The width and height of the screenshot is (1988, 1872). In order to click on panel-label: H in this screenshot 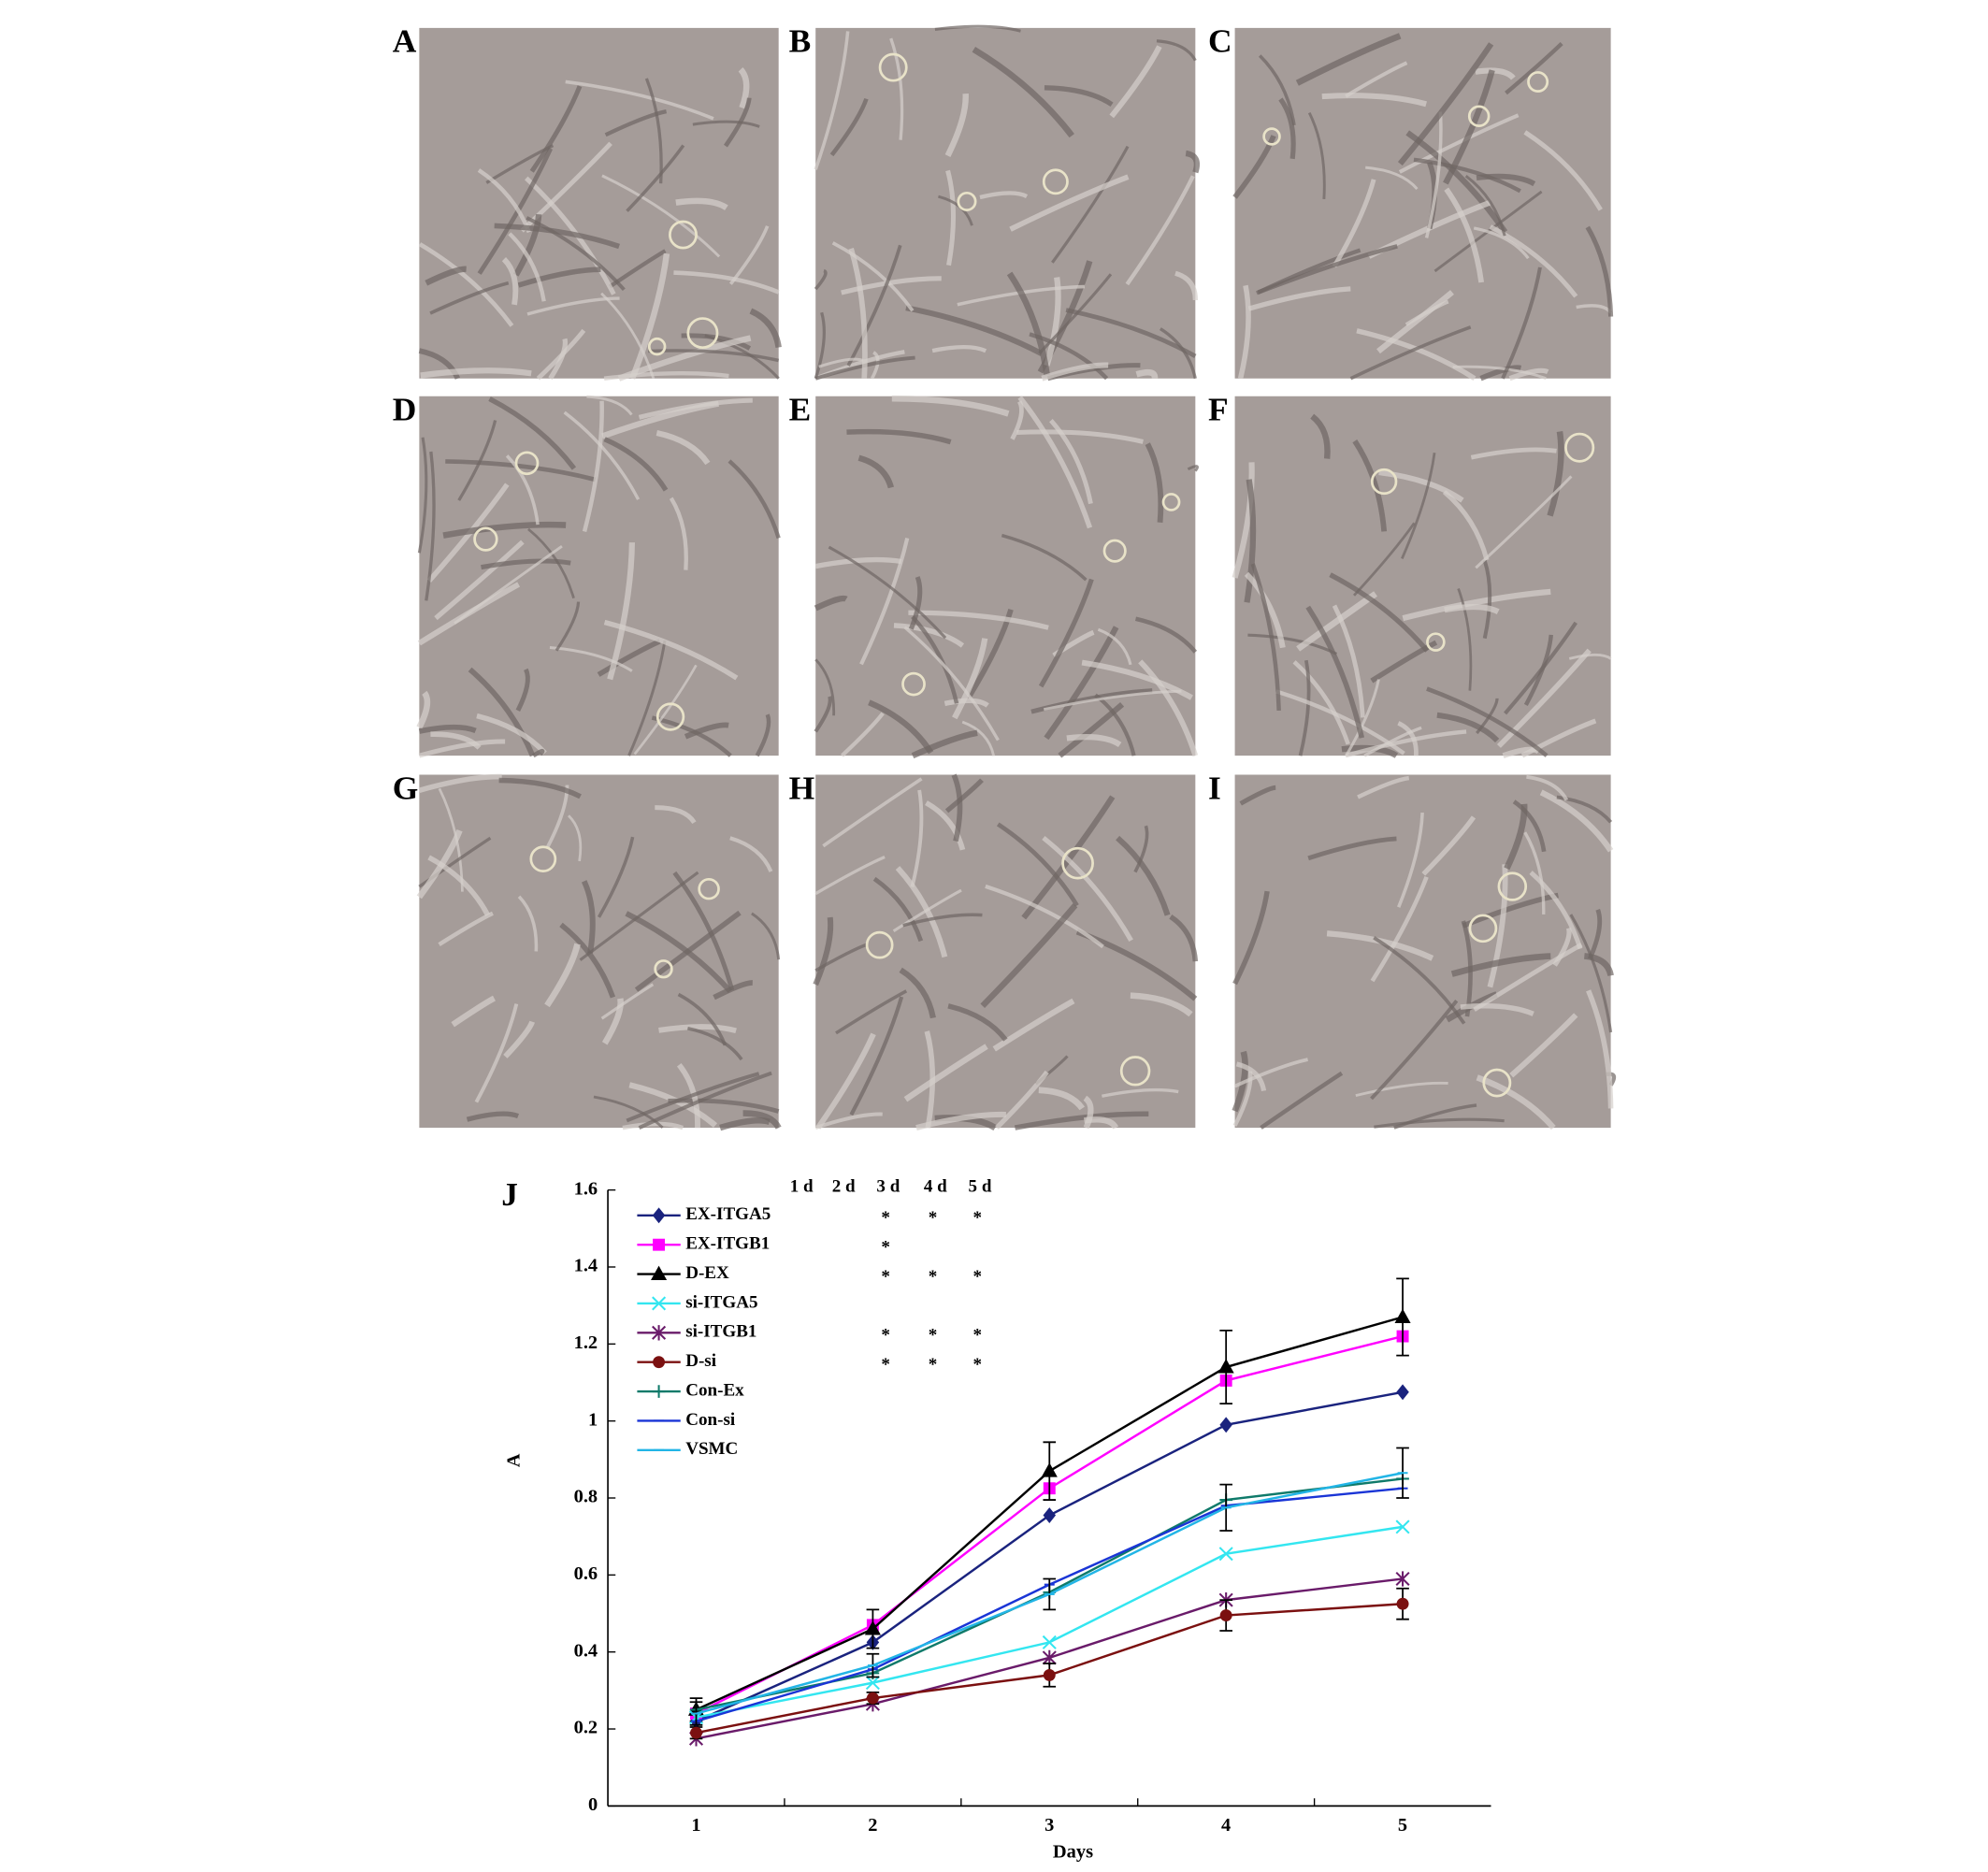, I will do `click(802, 787)`.